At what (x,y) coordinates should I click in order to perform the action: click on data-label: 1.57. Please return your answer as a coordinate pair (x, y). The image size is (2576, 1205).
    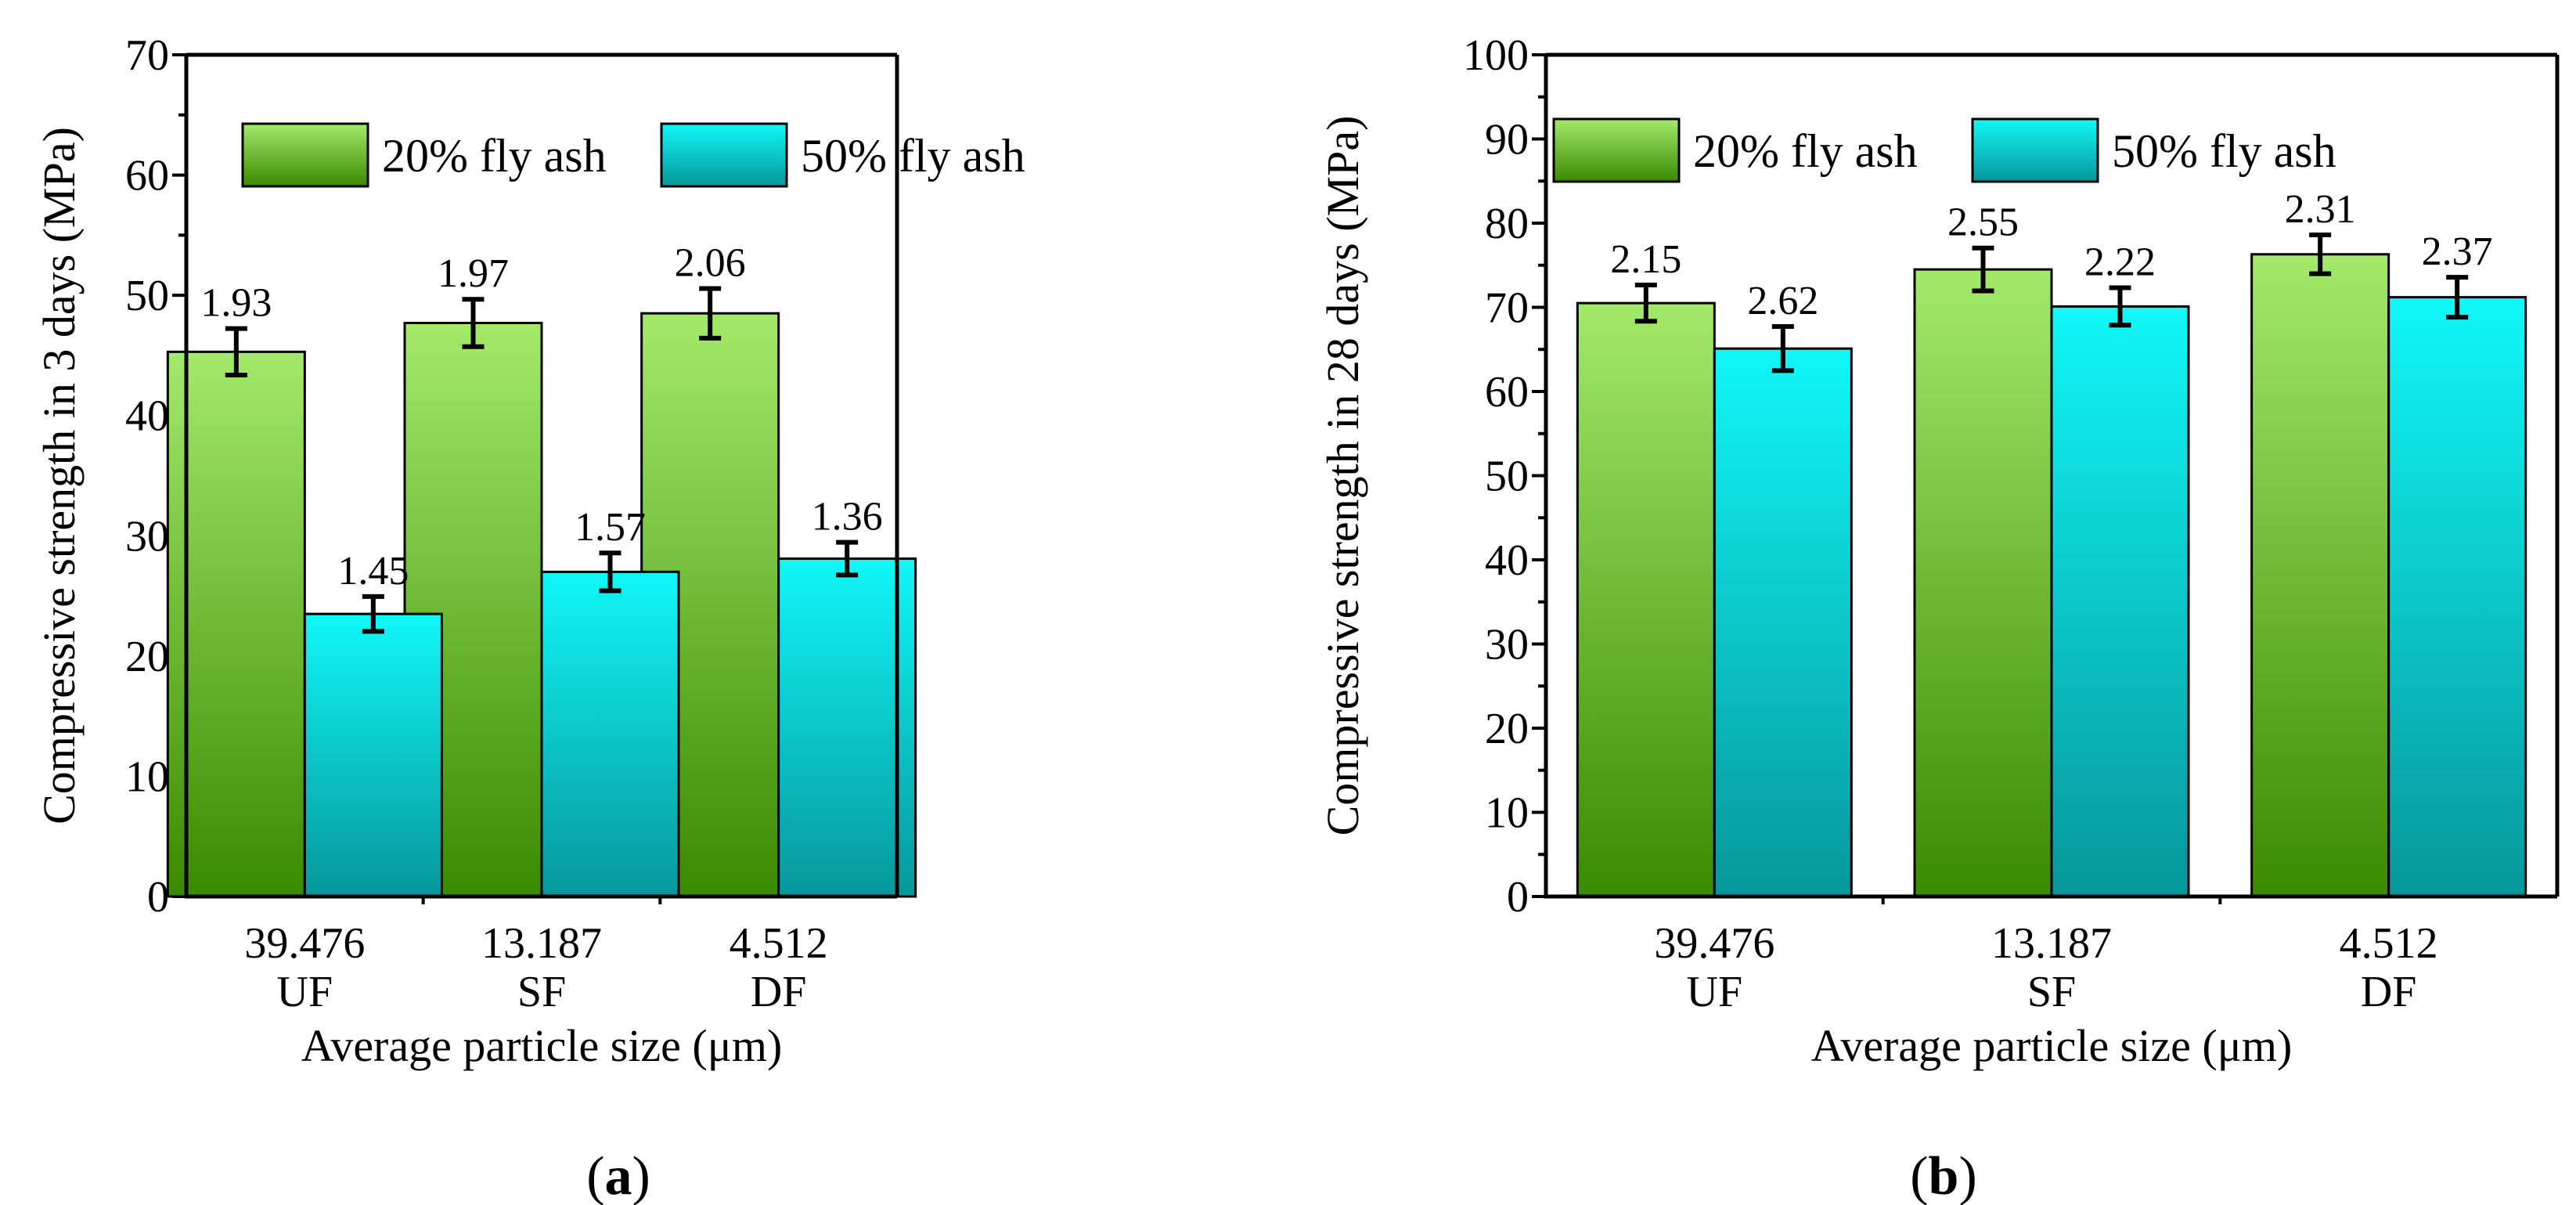
    Looking at the image, I should click on (610, 527).